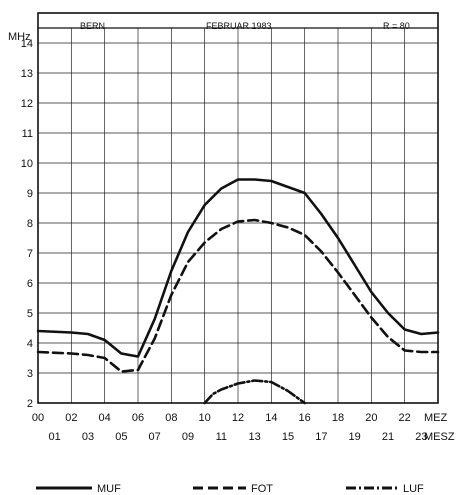 This screenshot has width=458, height=495. Describe the element at coordinates (30, 314) in the screenshot. I see `y-tick-label: 5` at that location.